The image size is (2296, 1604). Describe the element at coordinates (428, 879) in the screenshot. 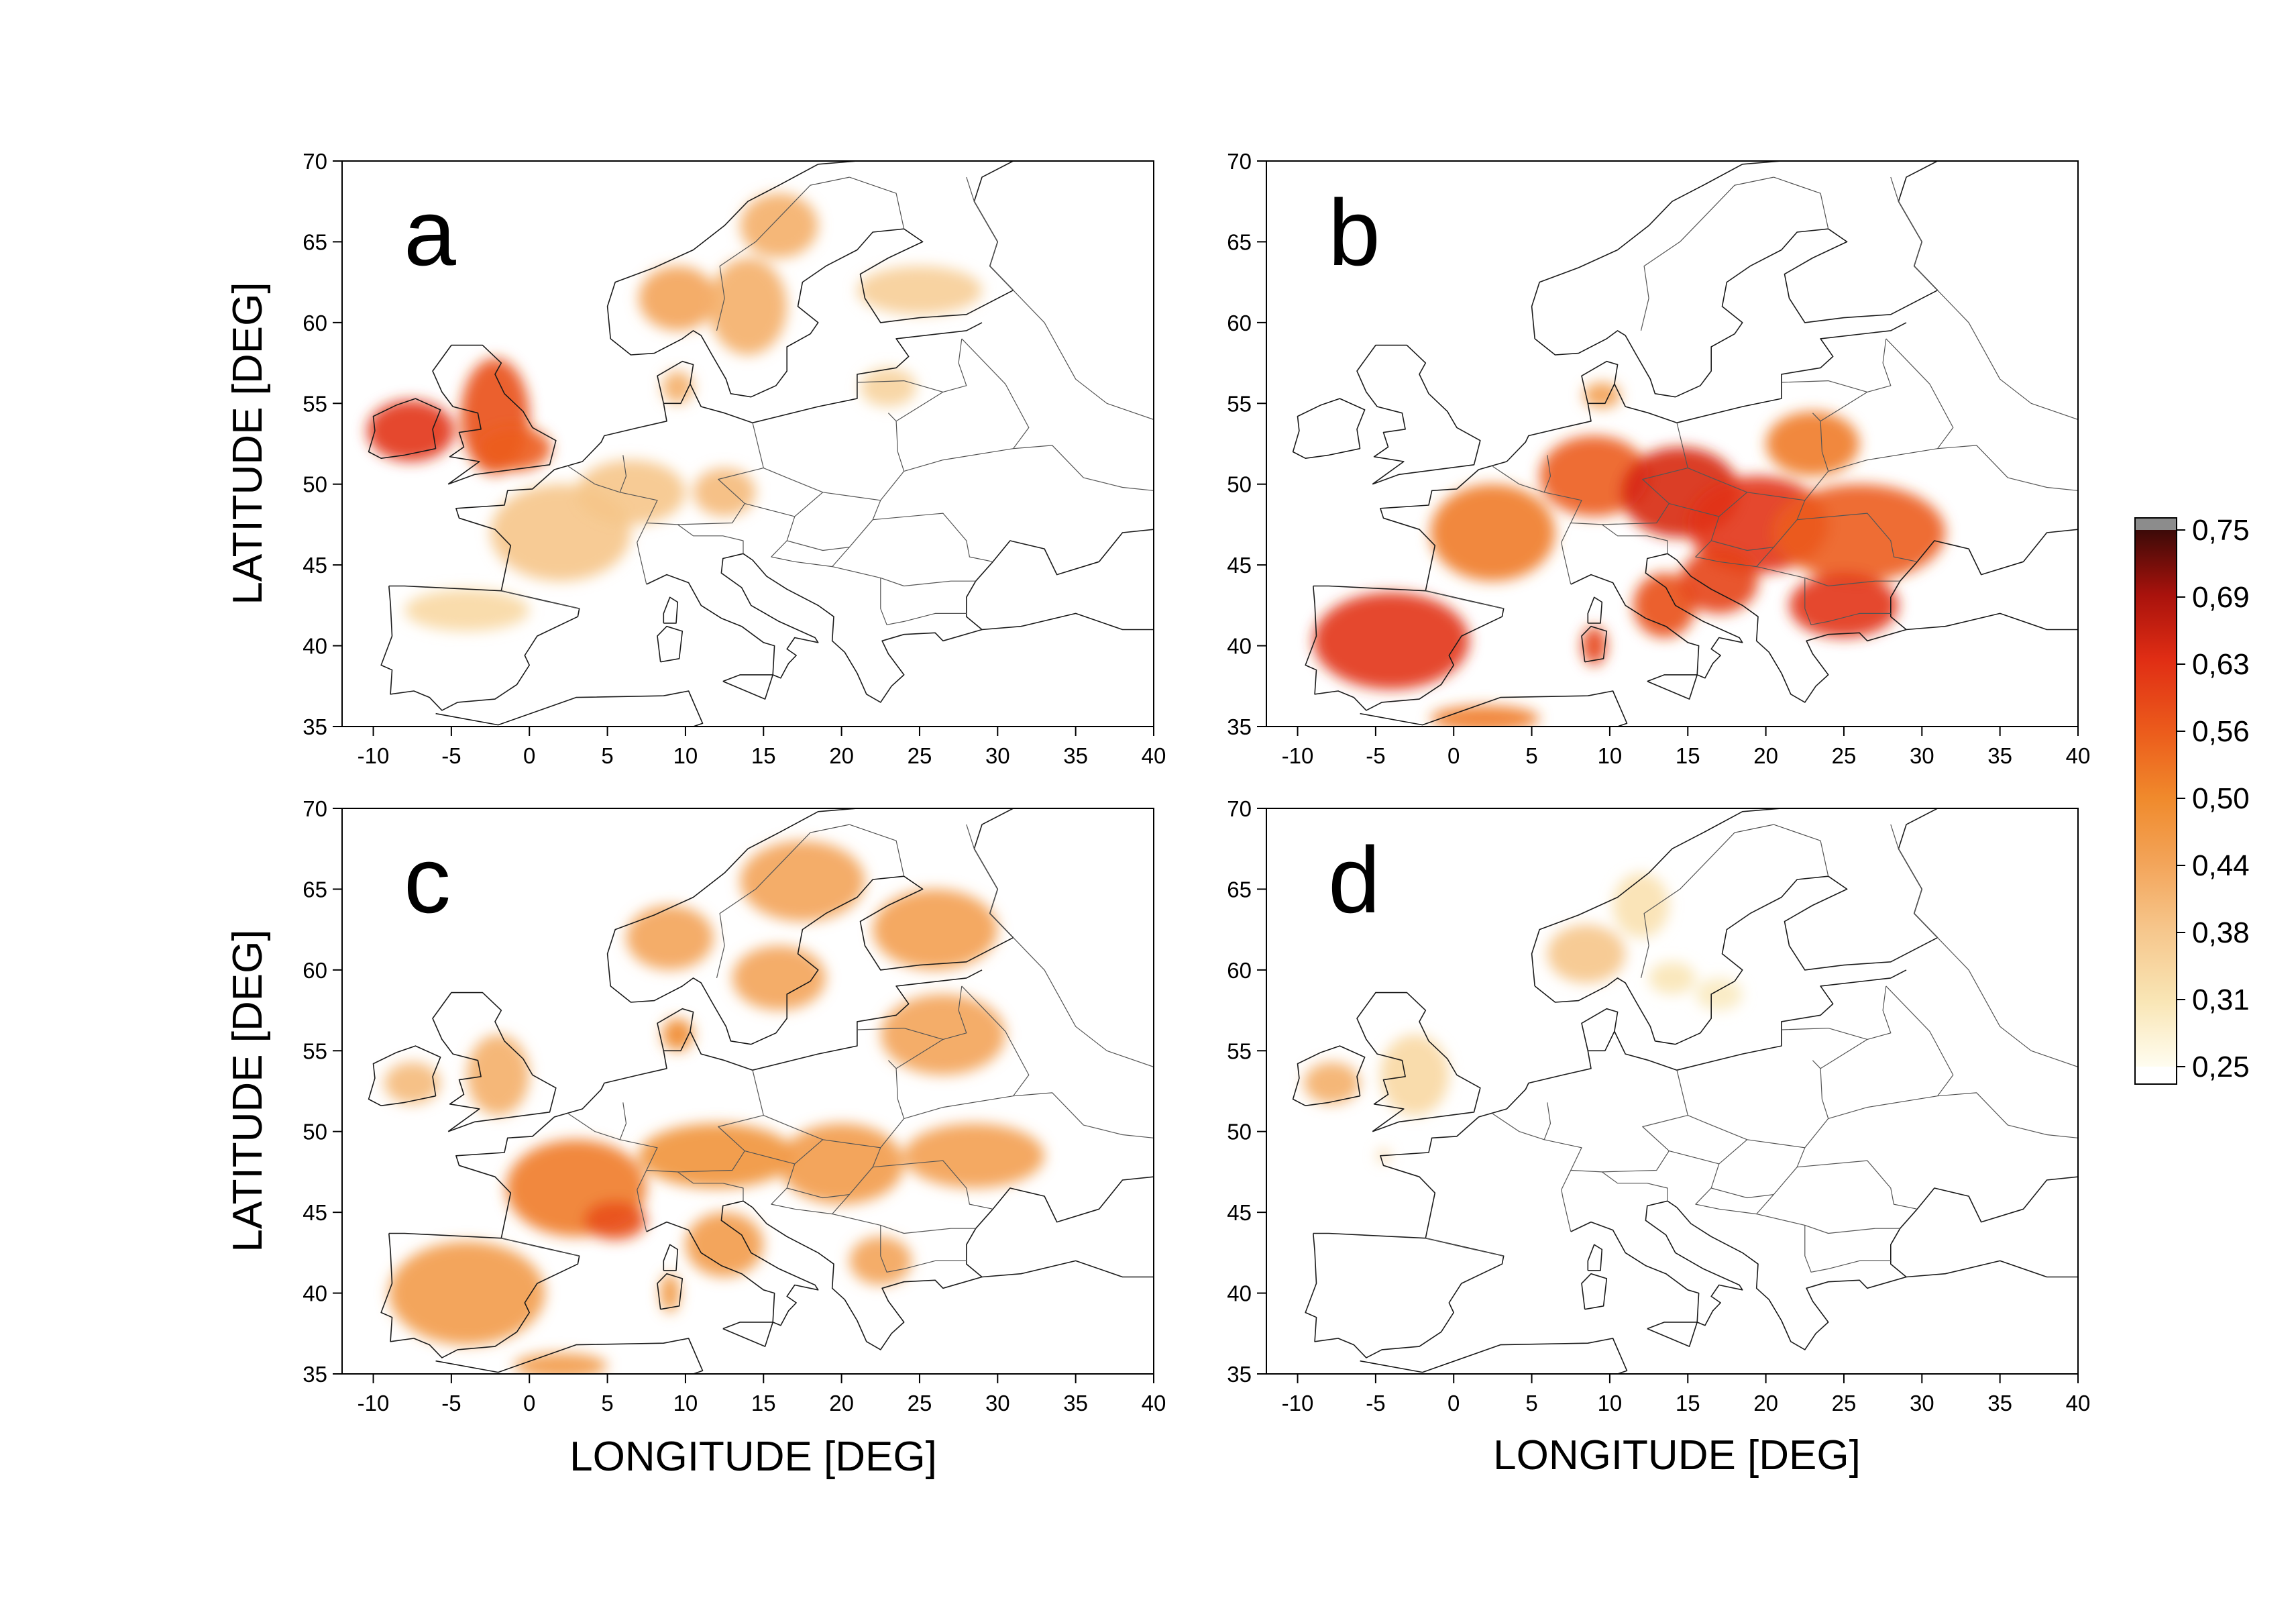

I see `panel-letter: c` at that location.